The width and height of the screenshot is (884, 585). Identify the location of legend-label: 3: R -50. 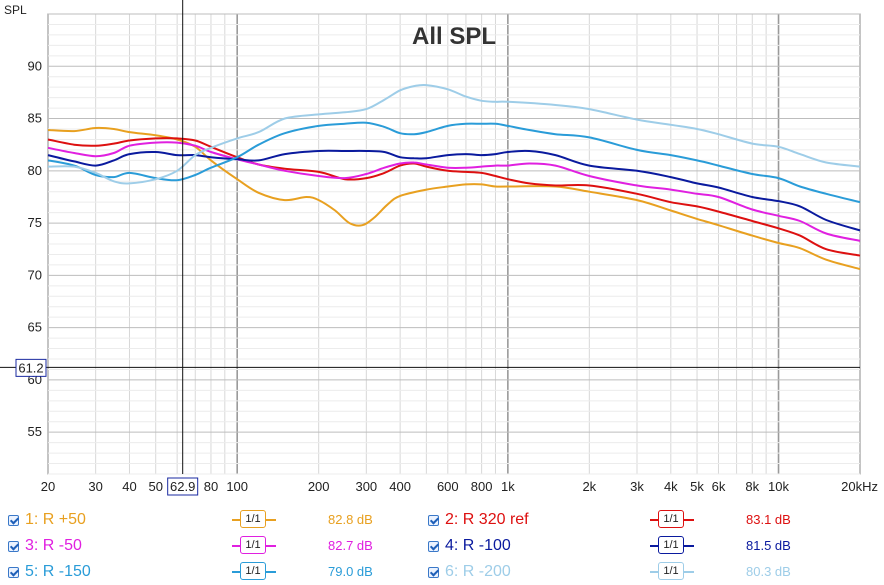
(53, 546).